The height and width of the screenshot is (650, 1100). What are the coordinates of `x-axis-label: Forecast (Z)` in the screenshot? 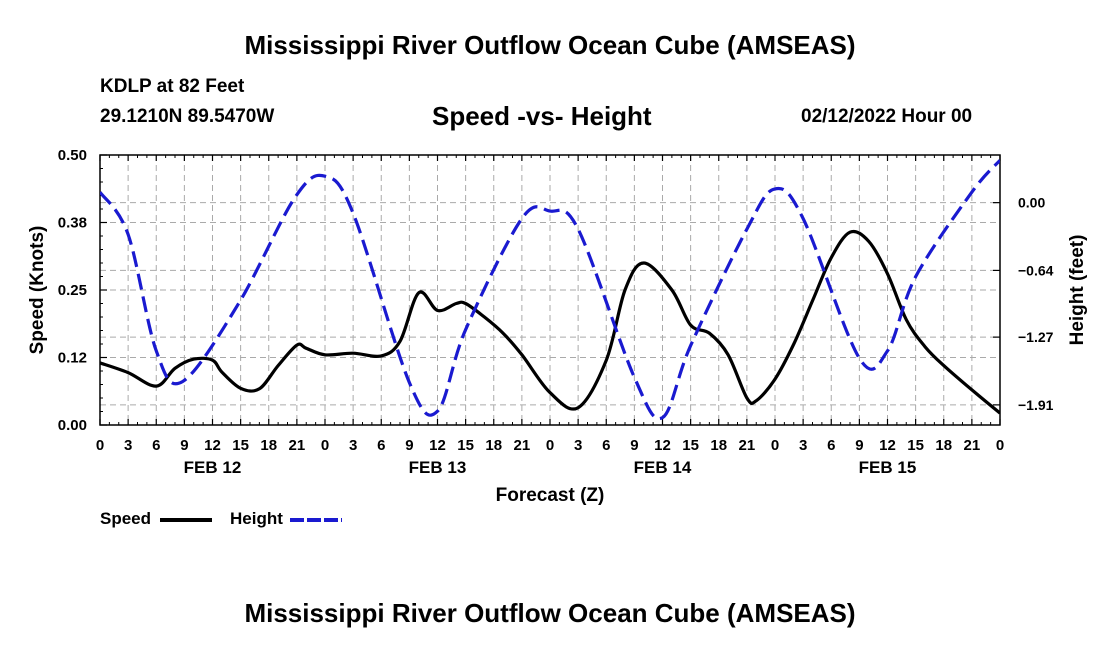 It's located at (550, 495).